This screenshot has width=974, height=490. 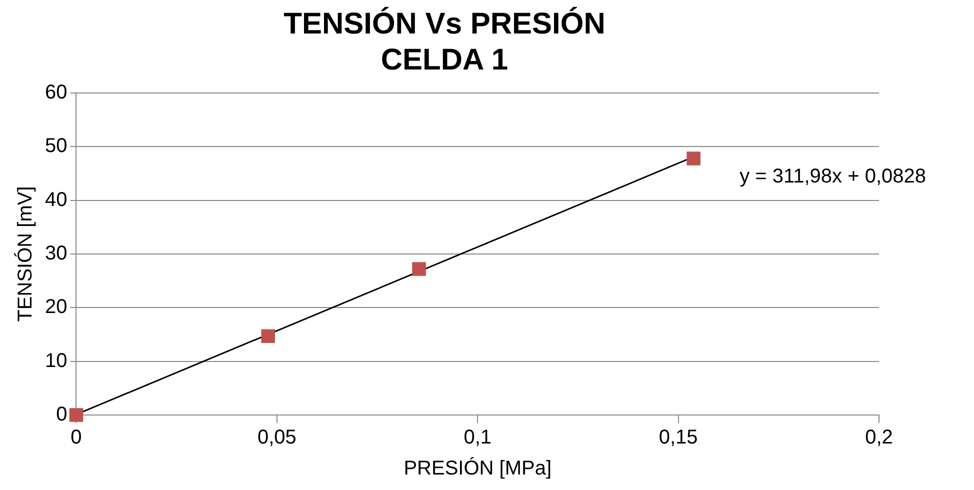 What do you see at coordinates (56, 93) in the screenshot?
I see `y-tick-label: 60` at bounding box center [56, 93].